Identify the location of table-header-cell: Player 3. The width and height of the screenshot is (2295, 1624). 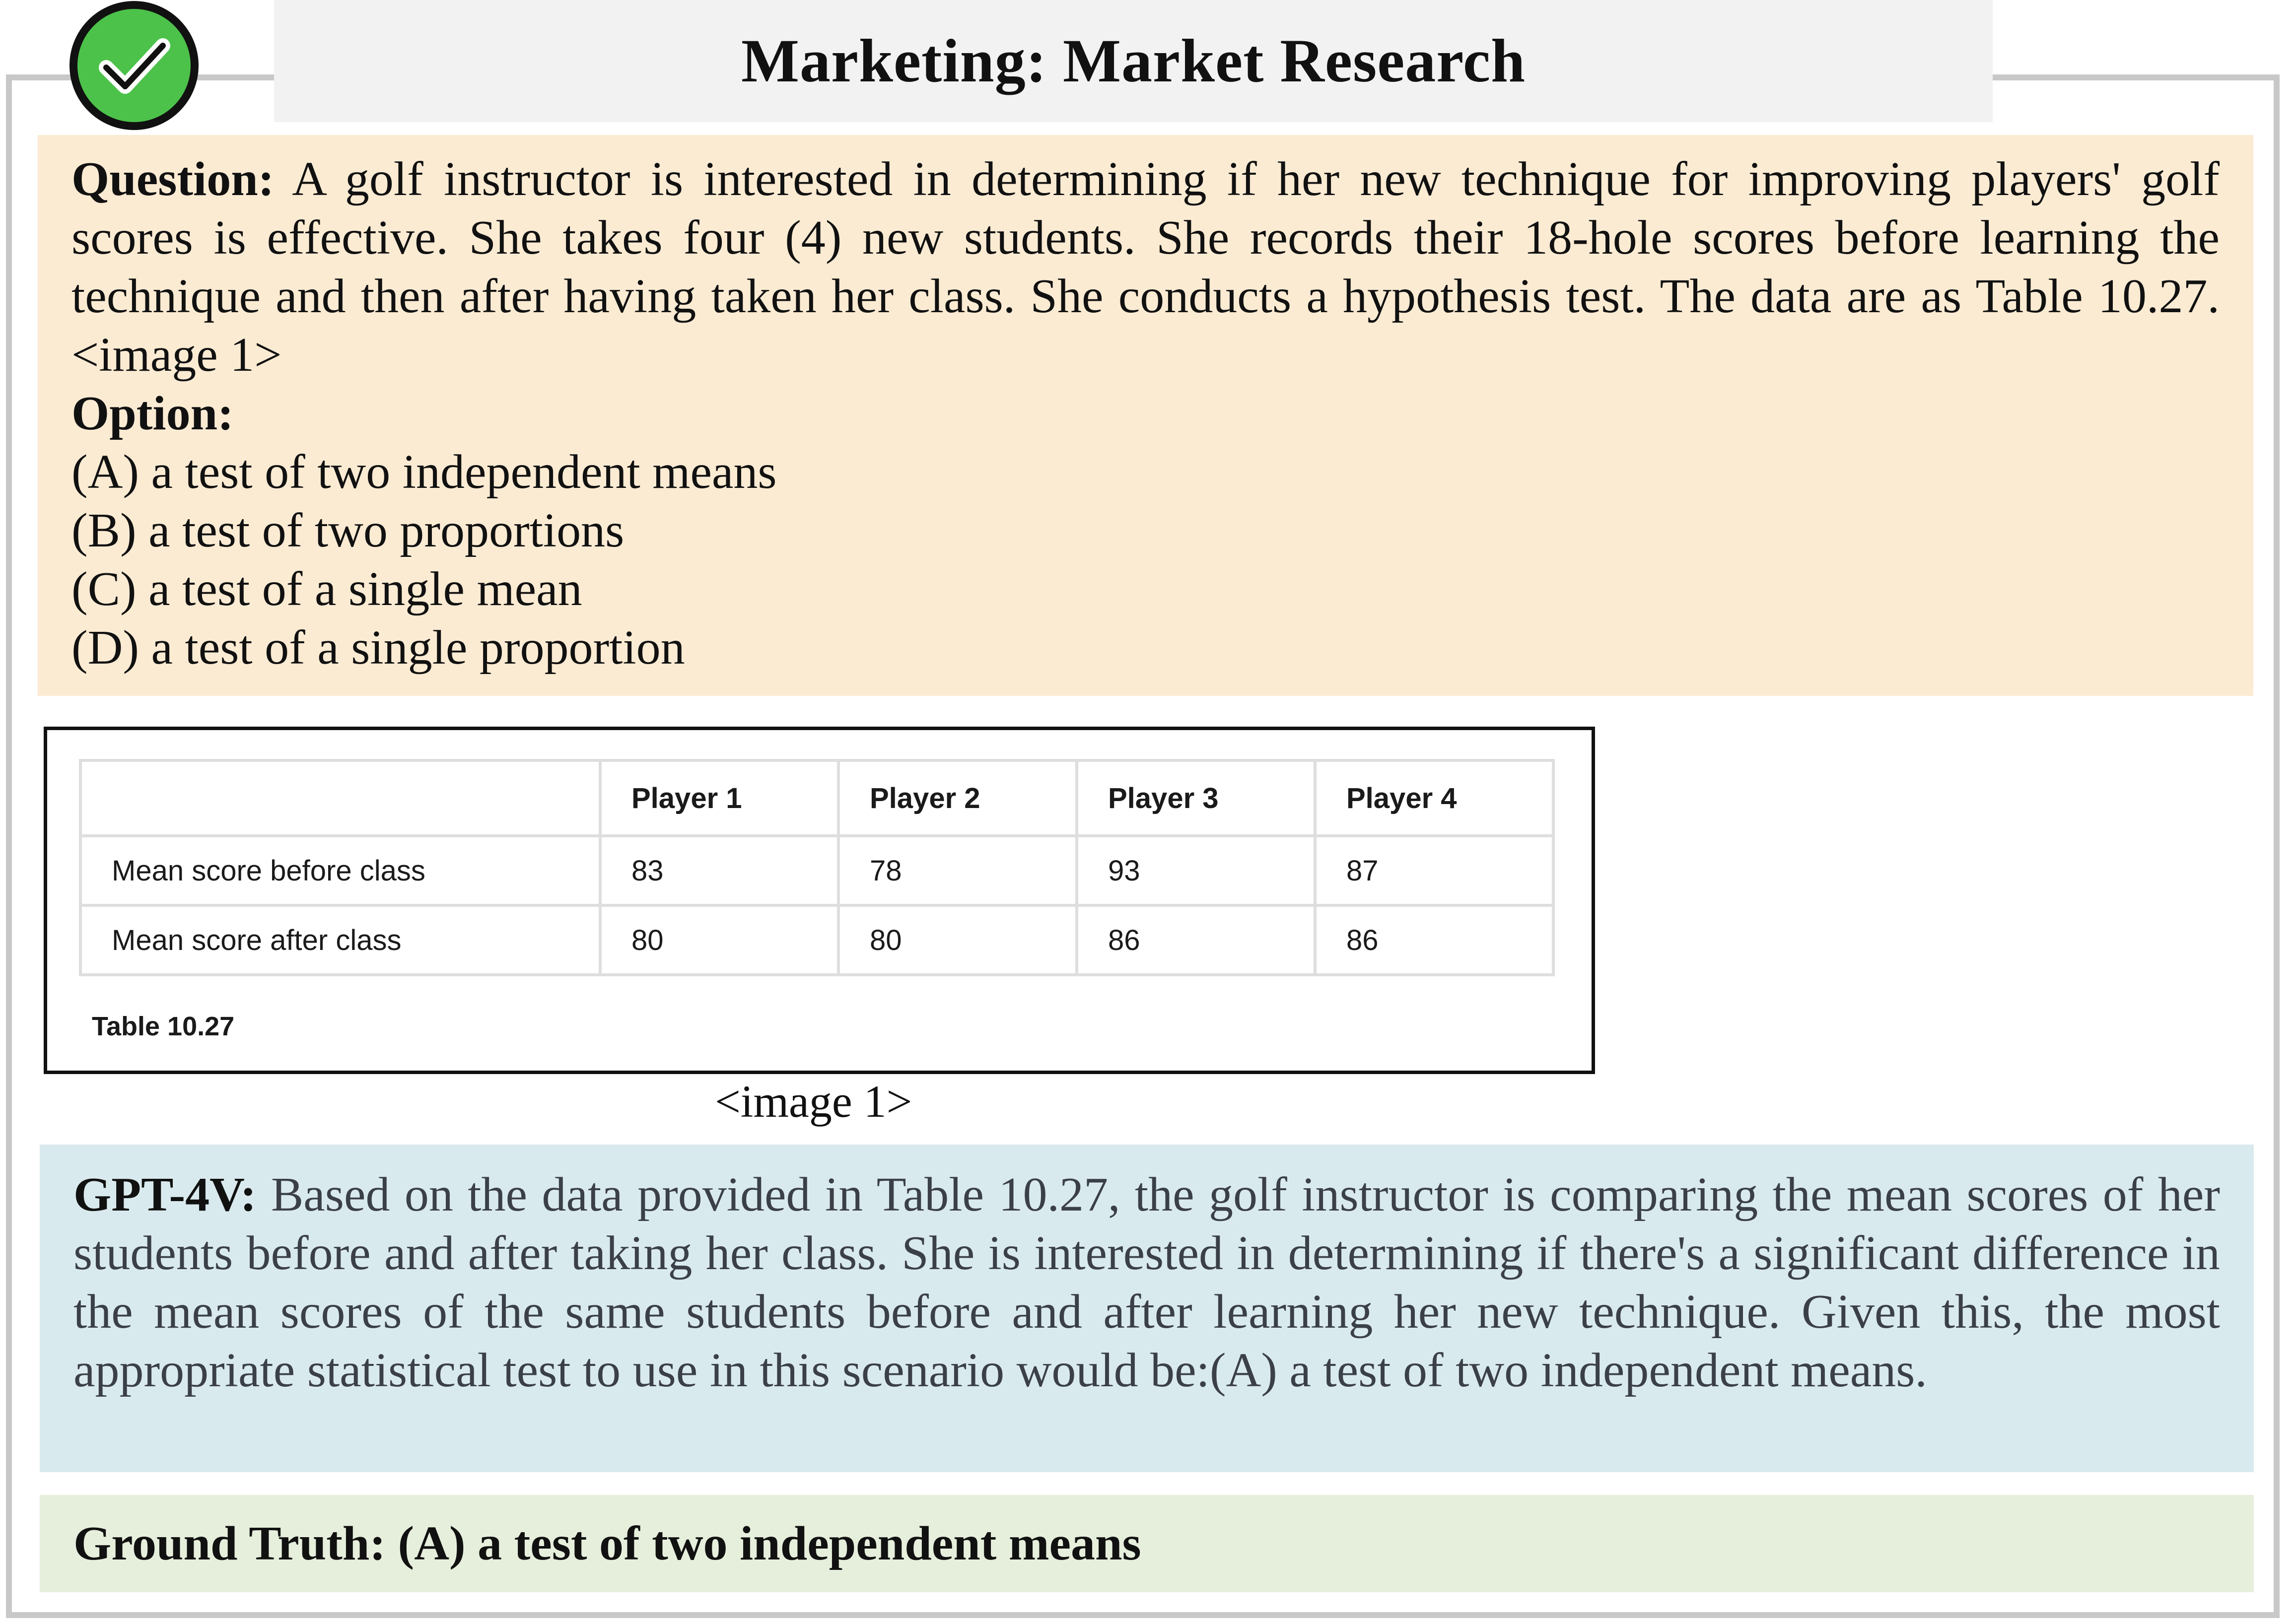
(1196, 798).